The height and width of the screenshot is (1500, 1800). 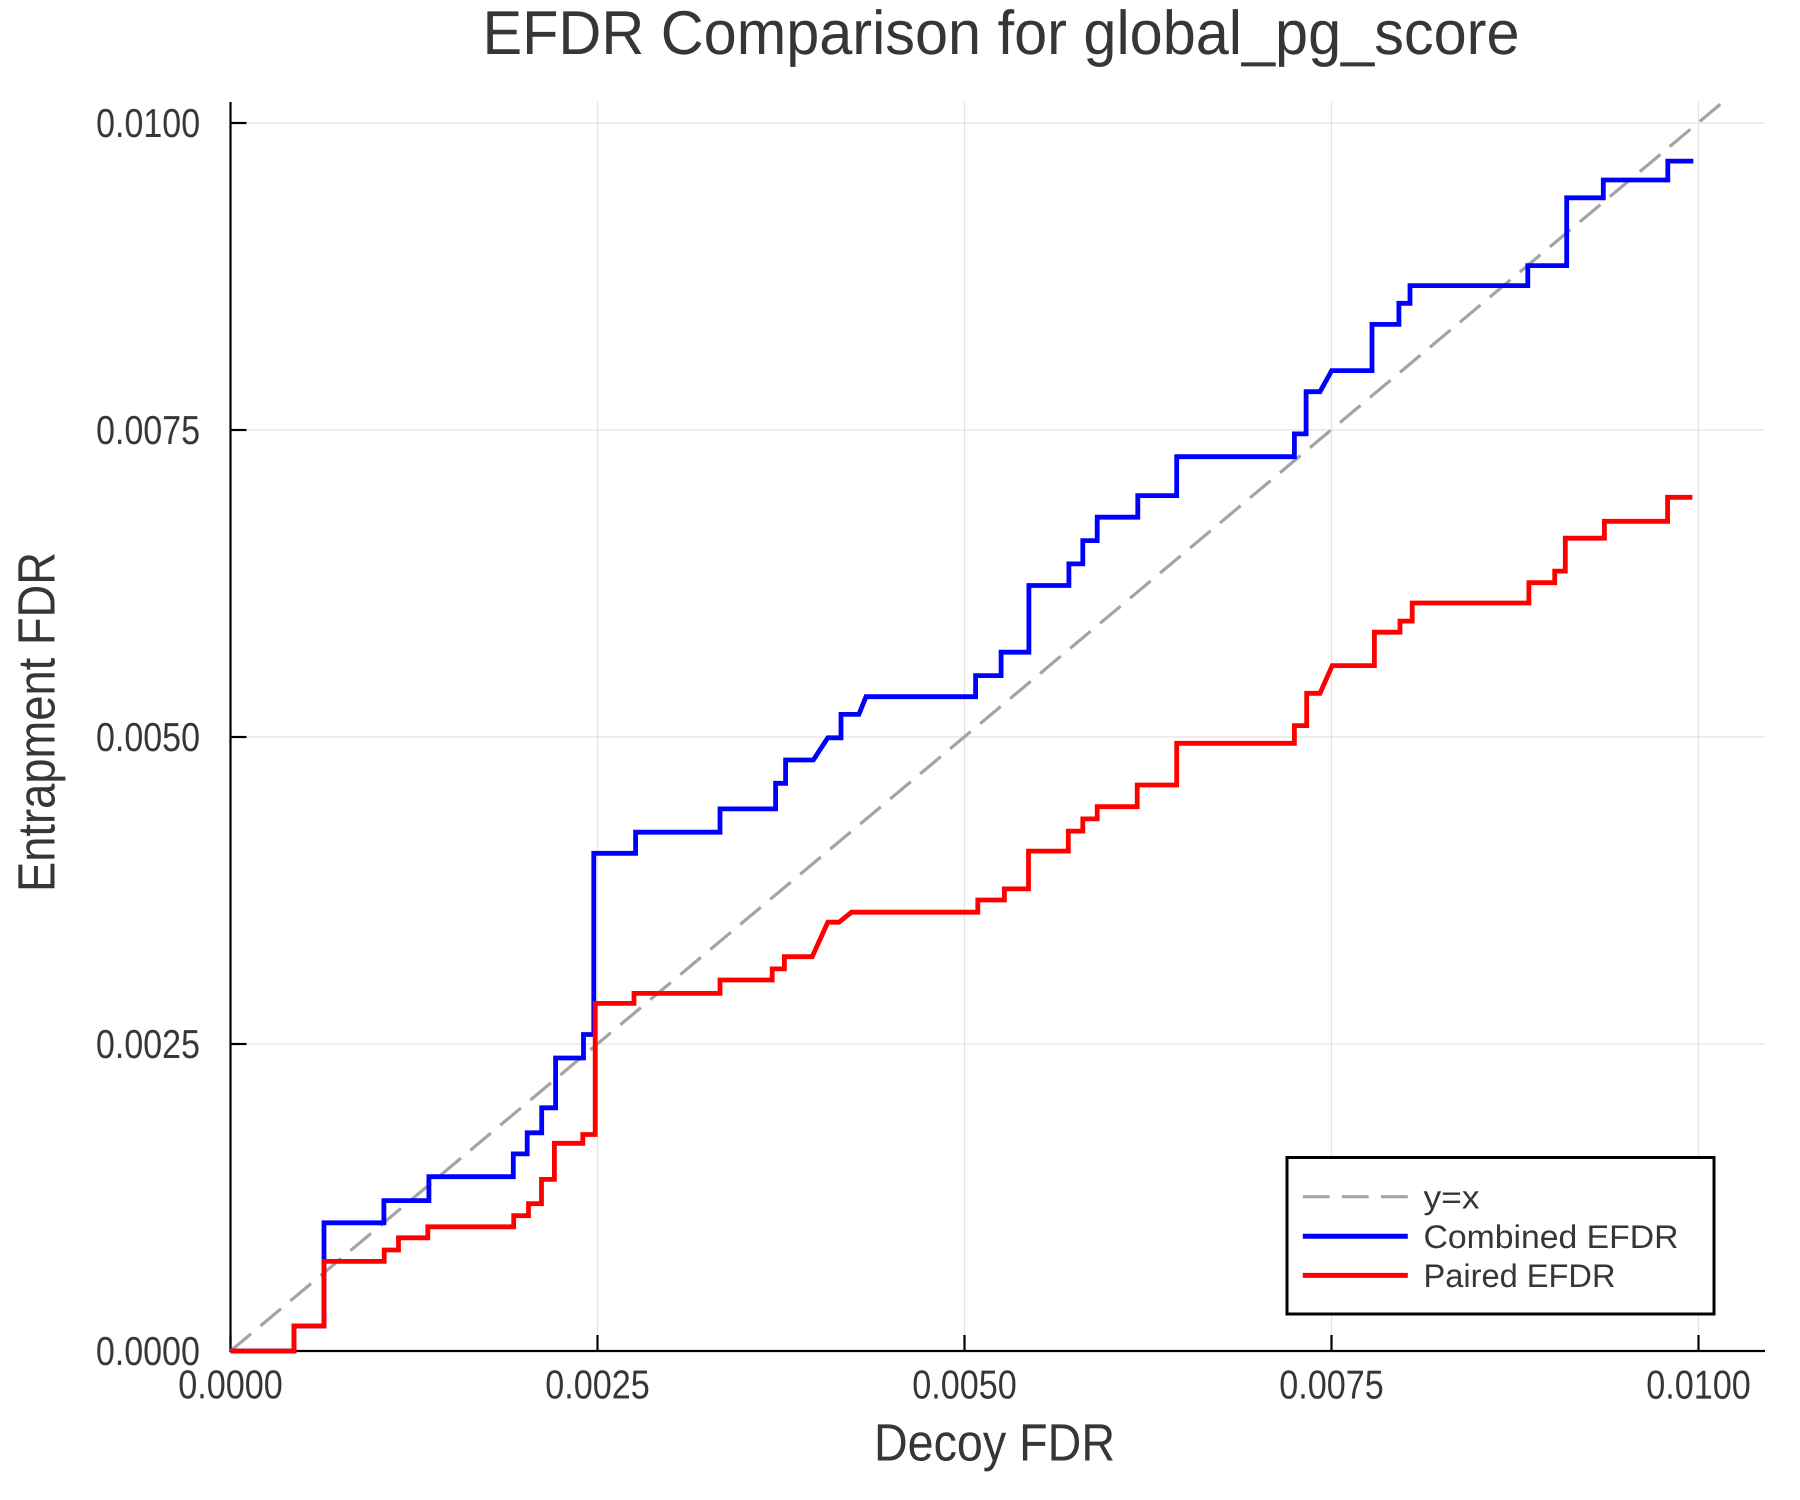 I want to click on svg-text:EFDR Comparison for global_pg_: EFDR Comparison for global_pg_score, so click(x=1001, y=34).